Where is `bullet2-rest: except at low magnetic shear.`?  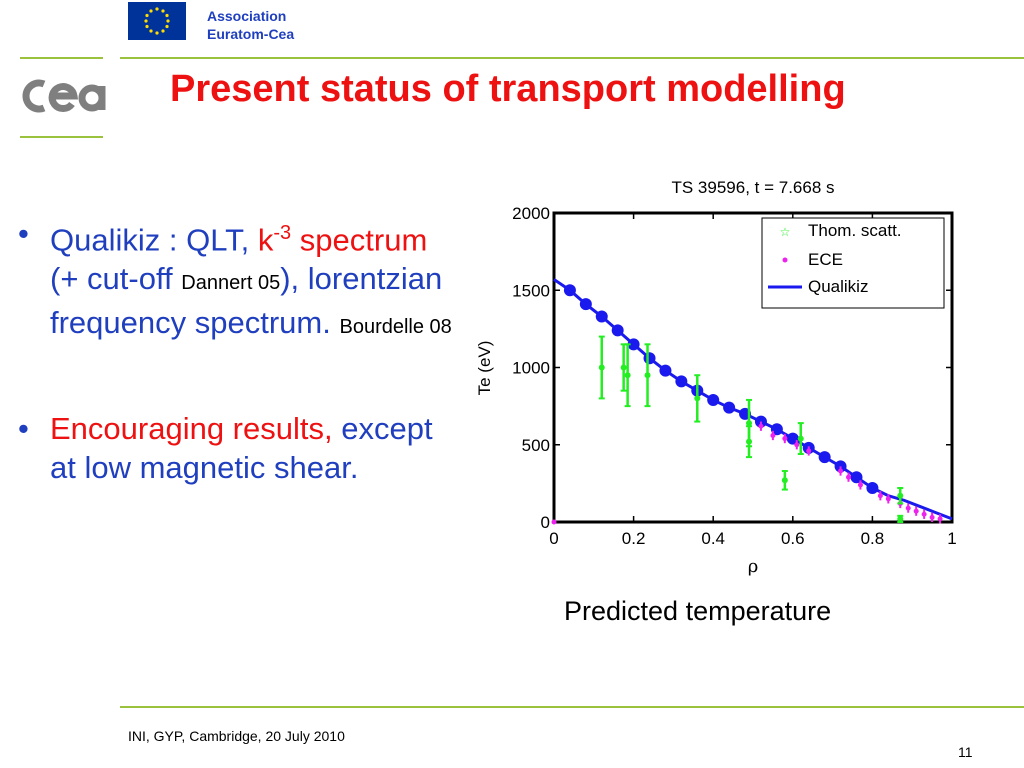 bullet2-rest: except at low magnetic shear. is located at coordinates (241, 448).